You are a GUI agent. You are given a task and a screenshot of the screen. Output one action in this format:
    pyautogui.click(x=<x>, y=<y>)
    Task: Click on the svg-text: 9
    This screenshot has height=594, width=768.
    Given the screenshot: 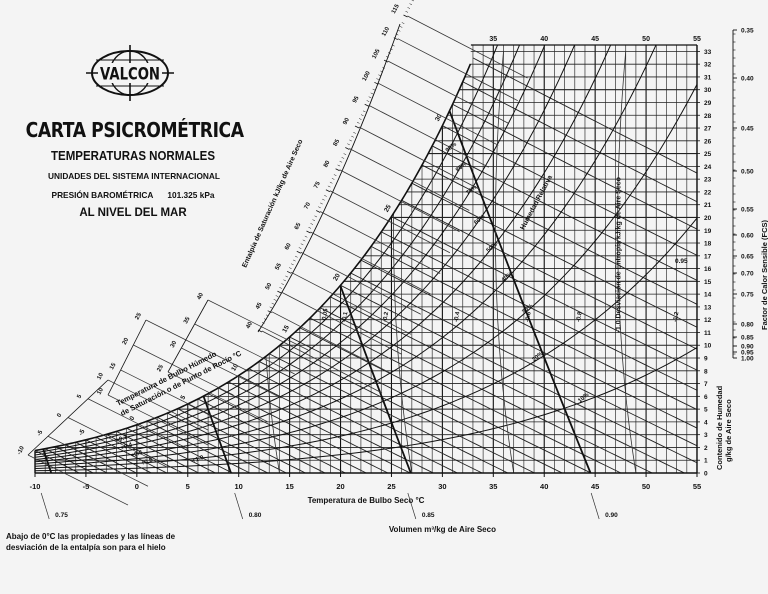 What is the action you would take?
    pyautogui.click(x=706, y=359)
    